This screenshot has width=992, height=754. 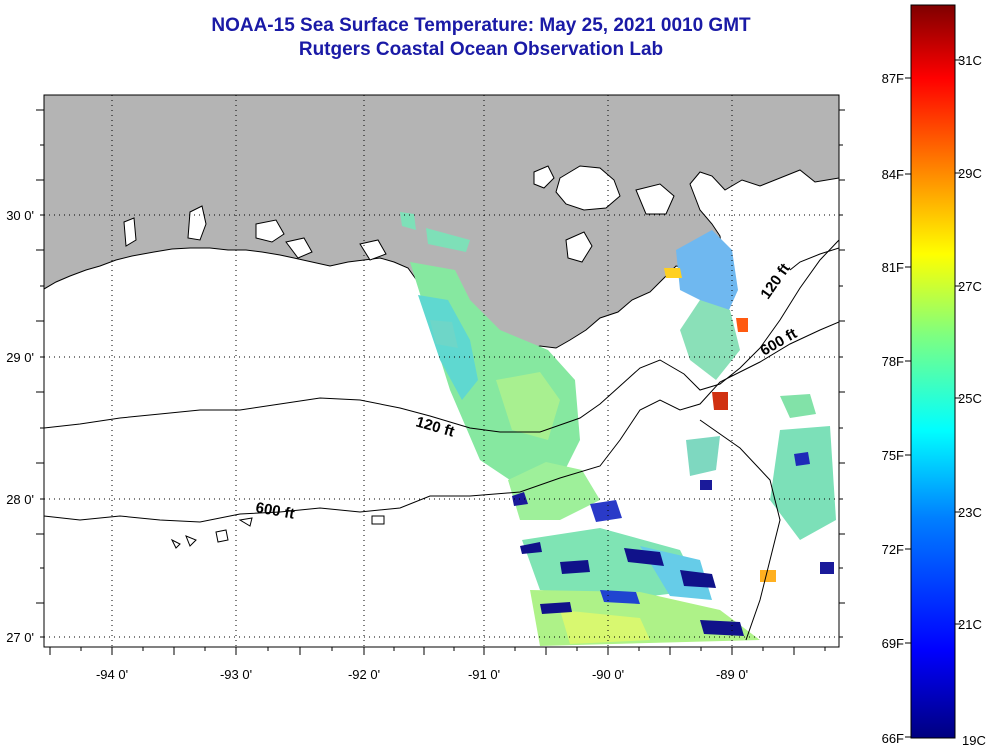 What do you see at coordinates (236, 674) in the screenshot?
I see `lon-label-93: -93 0'` at bounding box center [236, 674].